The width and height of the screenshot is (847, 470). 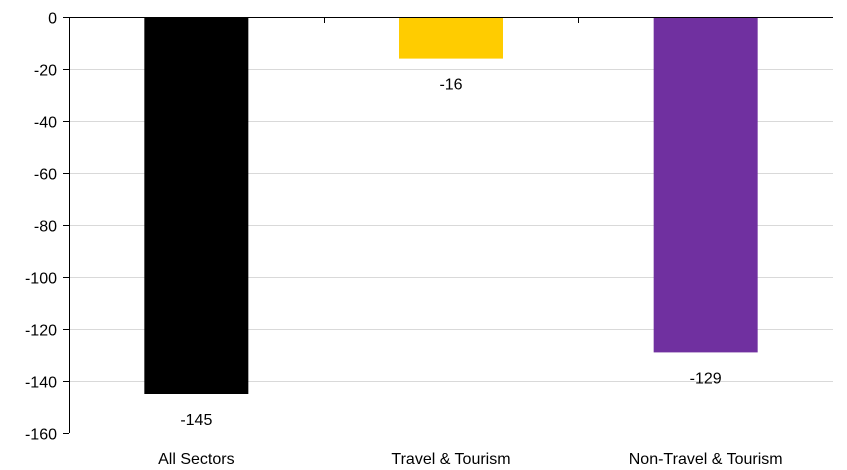 What do you see at coordinates (450, 459) in the screenshot?
I see `category-label: Travel & Tourism` at bounding box center [450, 459].